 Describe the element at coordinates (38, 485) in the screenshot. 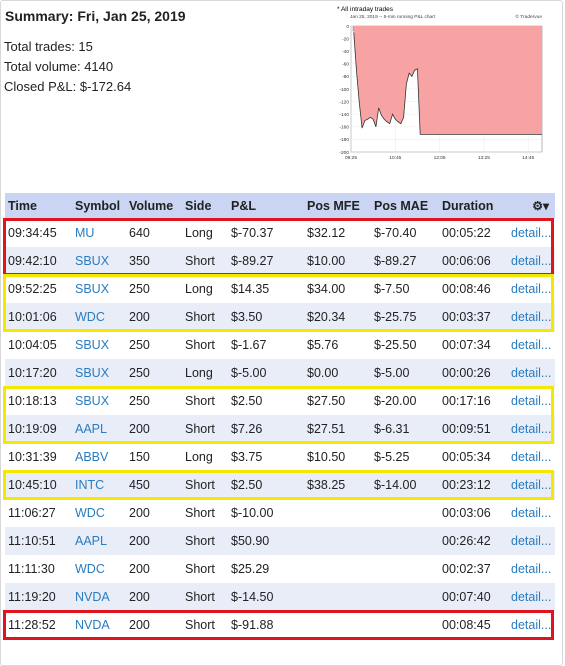

I see `trade-time: 10:45:10` at that location.